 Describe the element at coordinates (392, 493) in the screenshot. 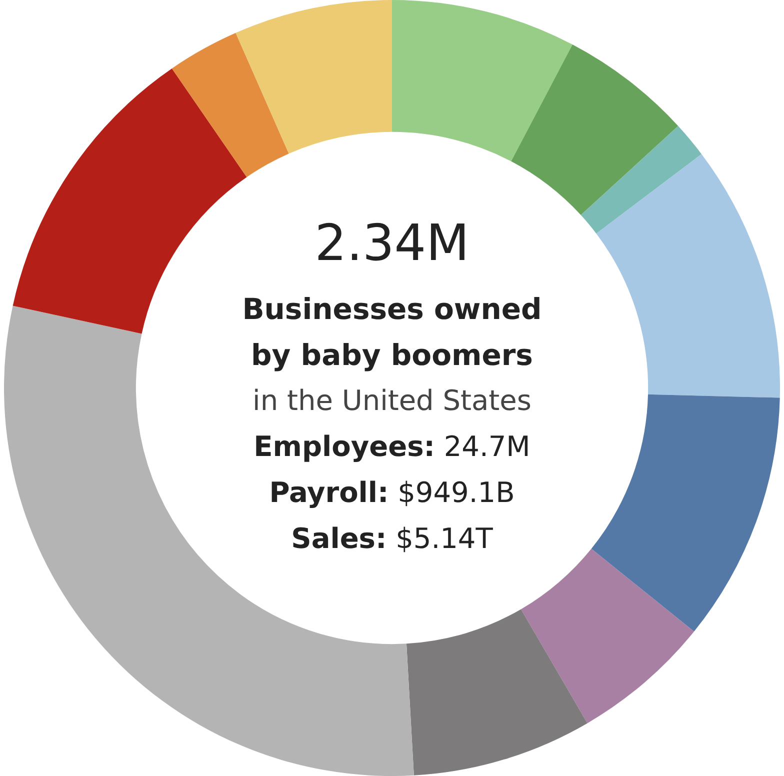

I see `text: Payroll: $949.1B` at that location.